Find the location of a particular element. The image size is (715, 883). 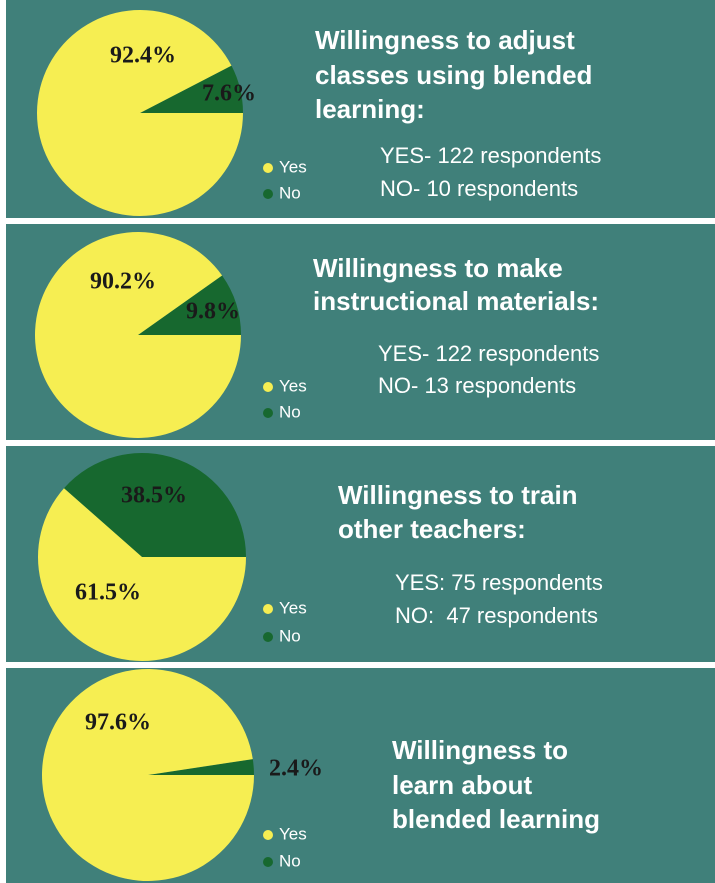

slice-label: 7.6% is located at coordinates (229, 94).